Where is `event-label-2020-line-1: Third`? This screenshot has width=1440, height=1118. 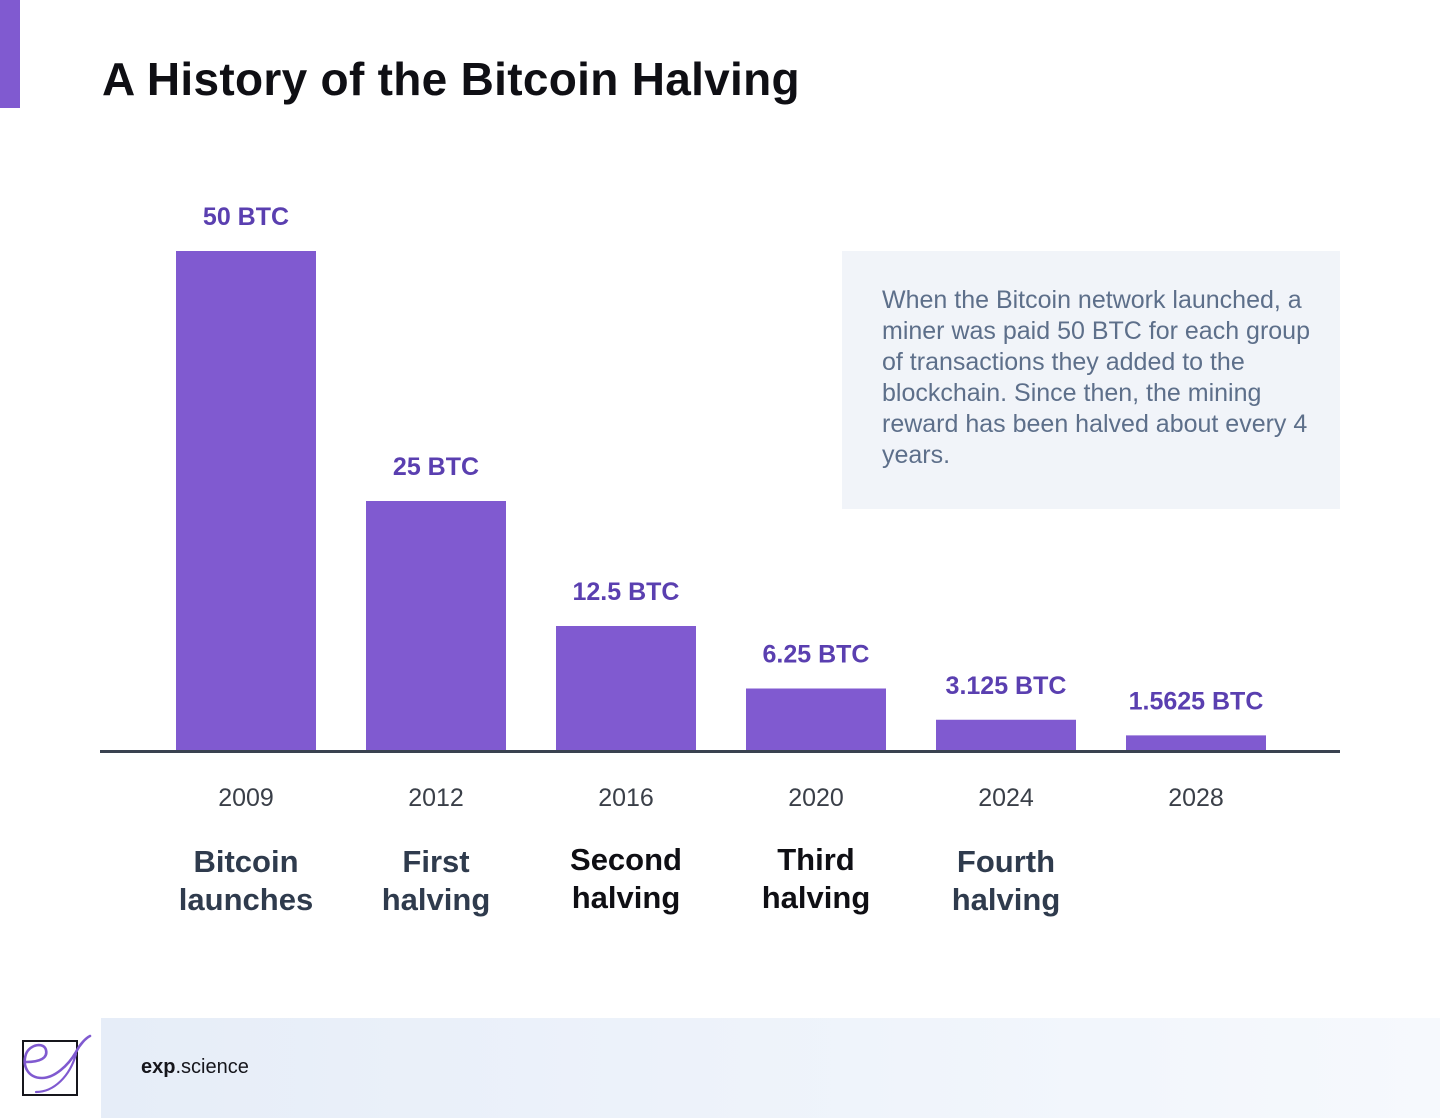 event-label-2020-line-1: Third is located at coordinates (816, 859).